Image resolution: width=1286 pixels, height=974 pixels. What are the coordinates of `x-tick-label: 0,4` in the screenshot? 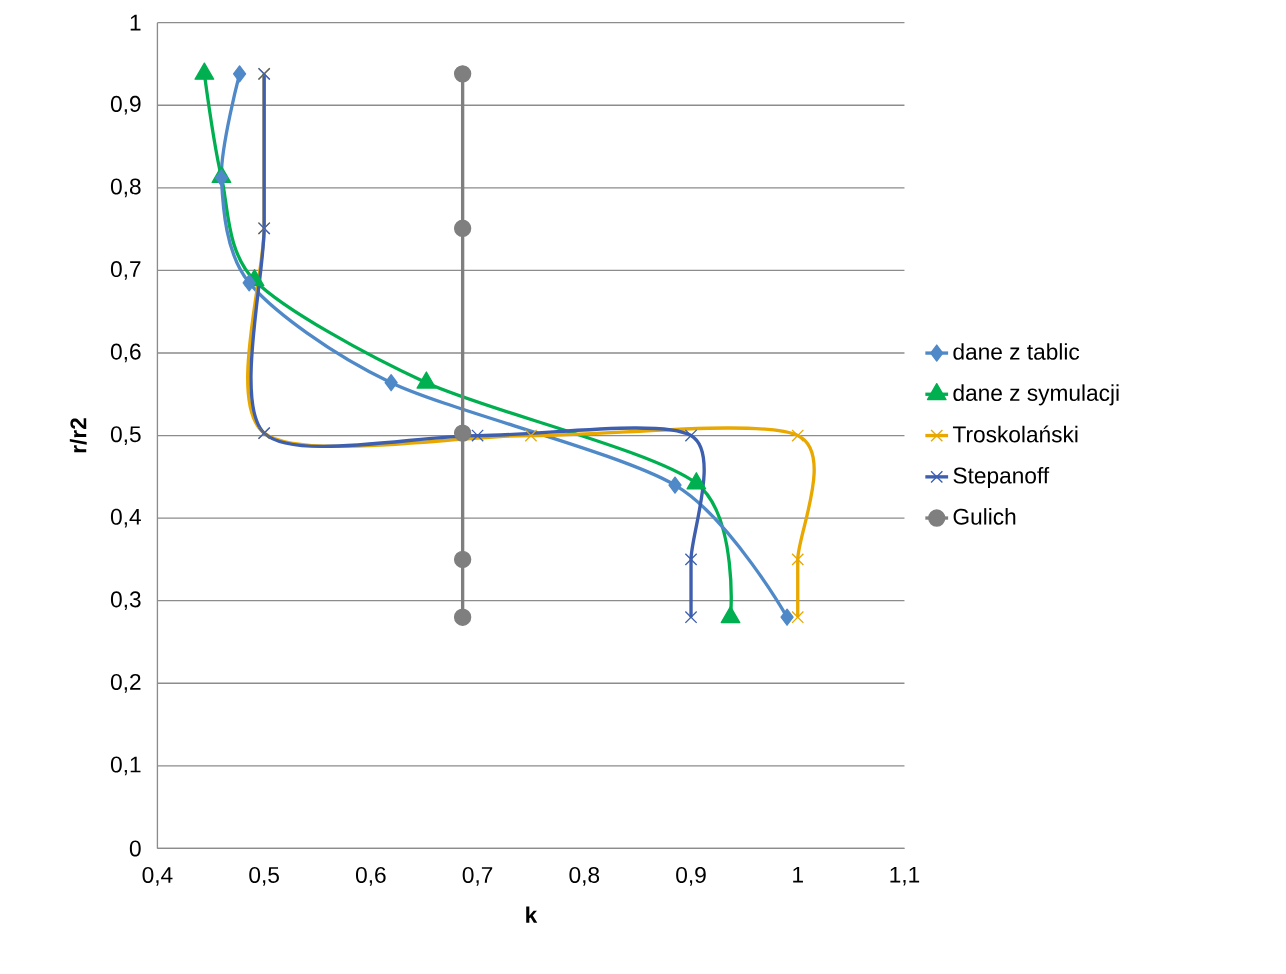 It's located at (157, 876).